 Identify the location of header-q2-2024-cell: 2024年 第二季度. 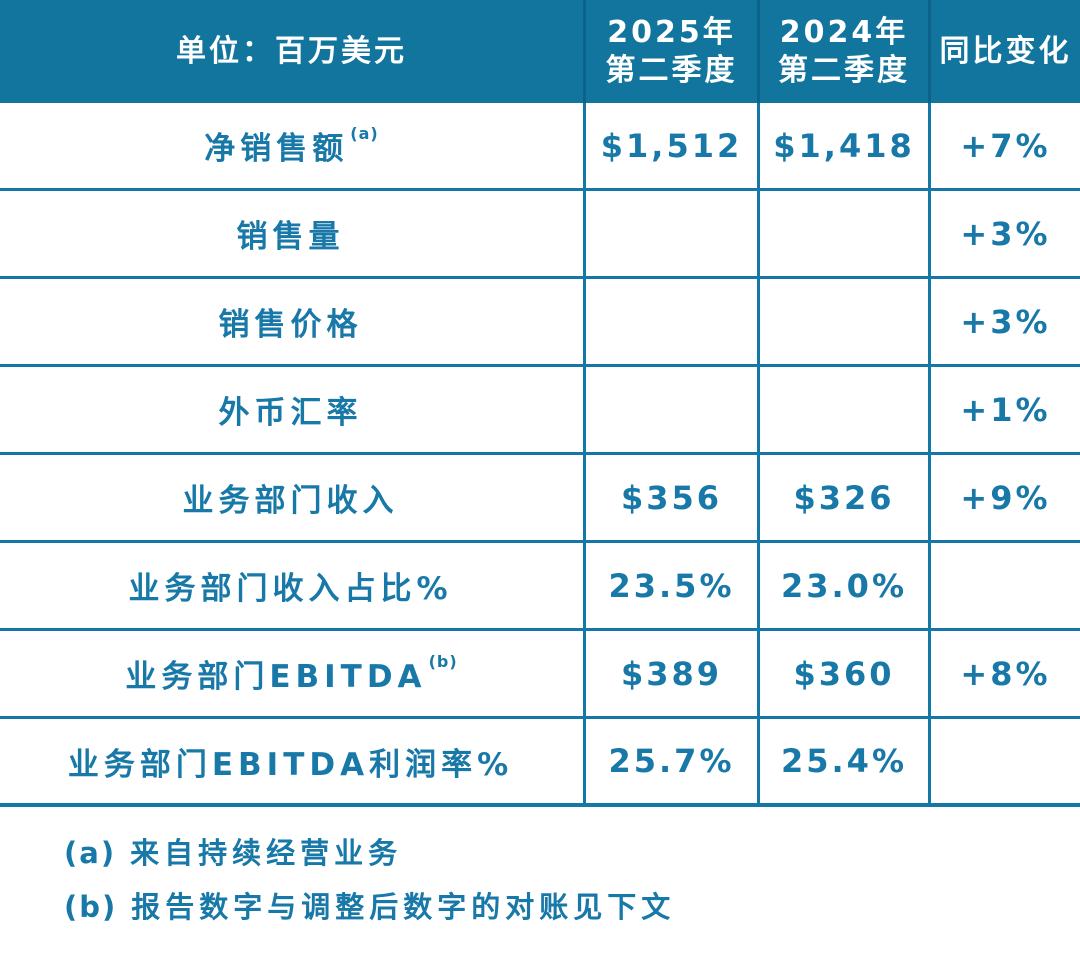
(842, 51).